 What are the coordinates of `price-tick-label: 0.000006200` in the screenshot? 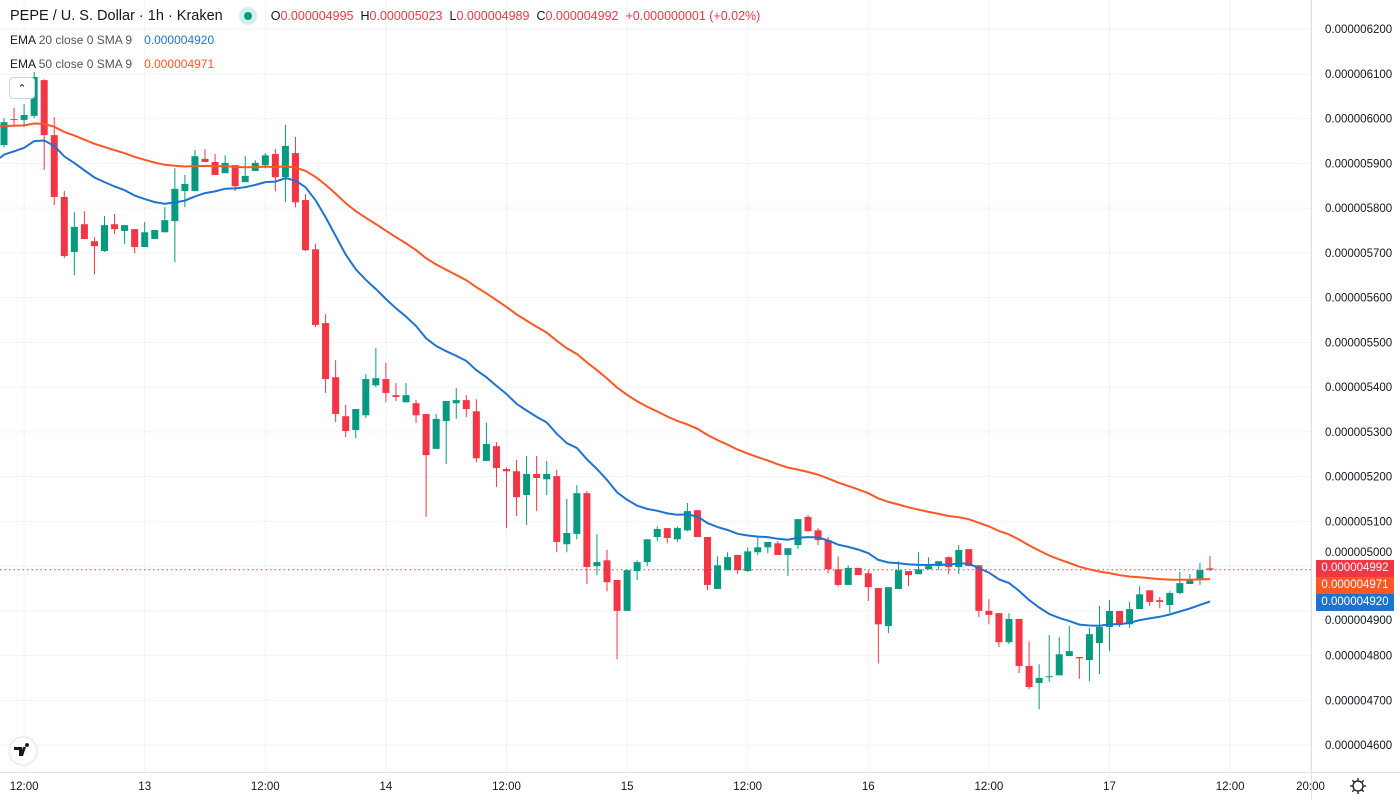 It's located at (1358, 30).